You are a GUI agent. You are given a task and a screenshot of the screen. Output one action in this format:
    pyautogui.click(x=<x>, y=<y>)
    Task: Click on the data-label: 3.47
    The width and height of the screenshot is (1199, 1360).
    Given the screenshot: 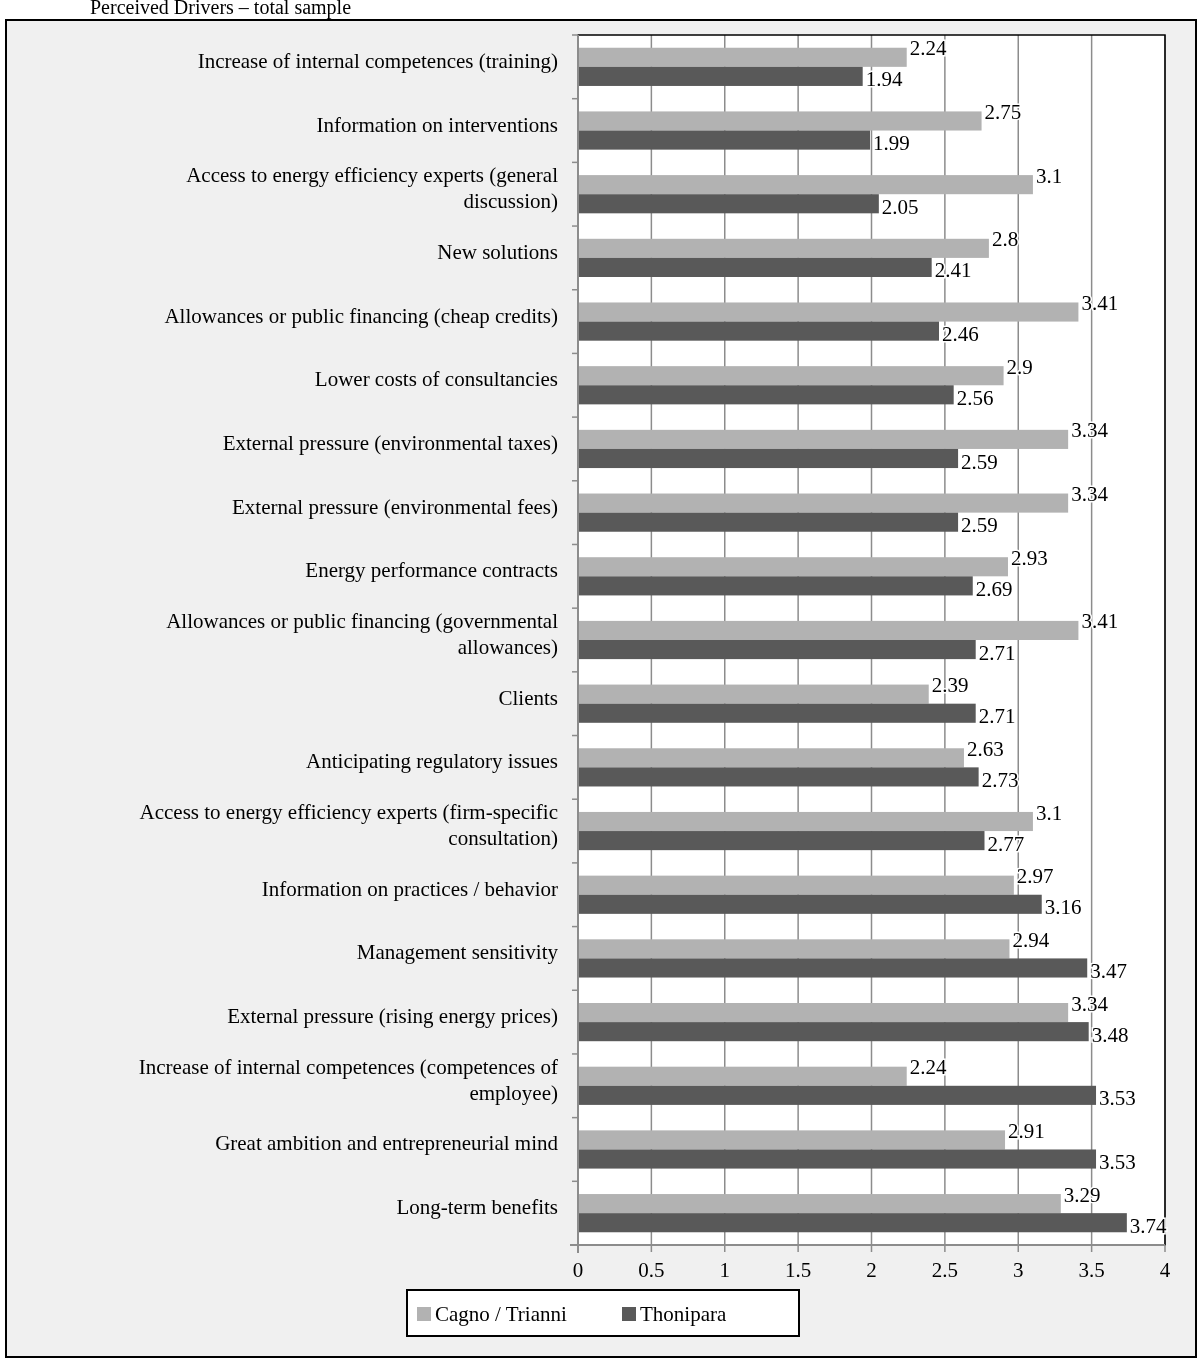 What is the action you would take?
    pyautogui.click(x=1108, y=970)
    